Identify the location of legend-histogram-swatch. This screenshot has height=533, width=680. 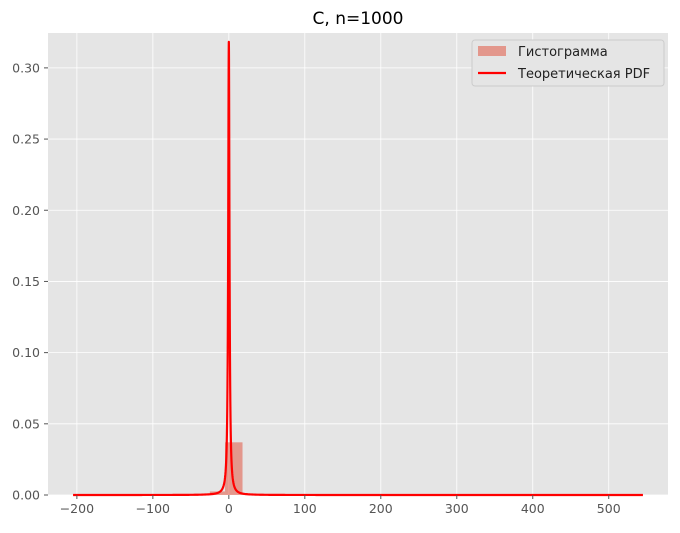
(492, 51).